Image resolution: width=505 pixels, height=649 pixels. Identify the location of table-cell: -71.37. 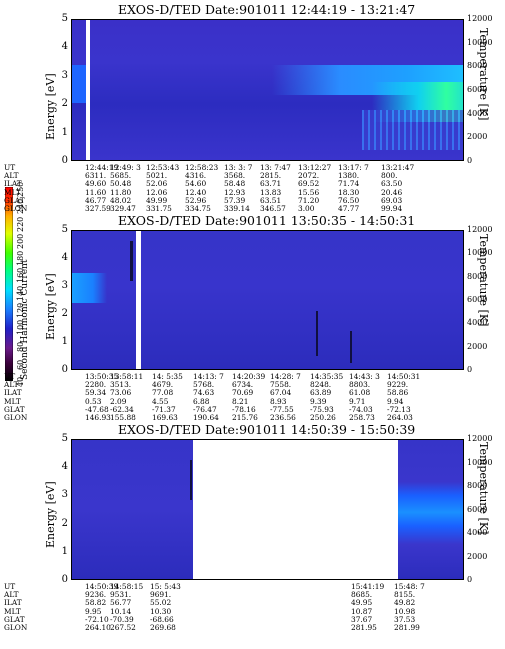
(164, 409).